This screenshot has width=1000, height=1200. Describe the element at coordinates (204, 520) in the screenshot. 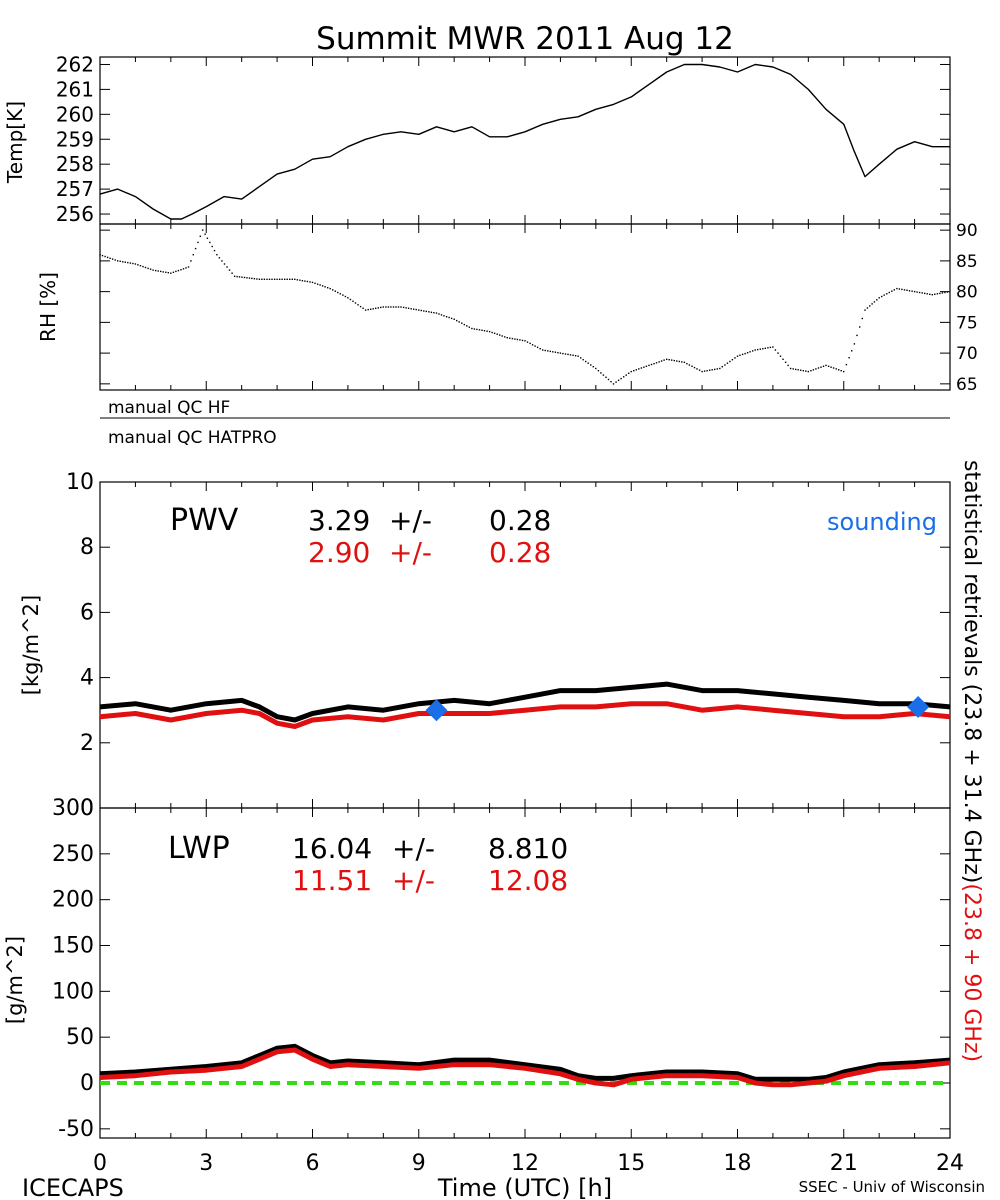

I see `pwv-panel-label: PWV` at that location.